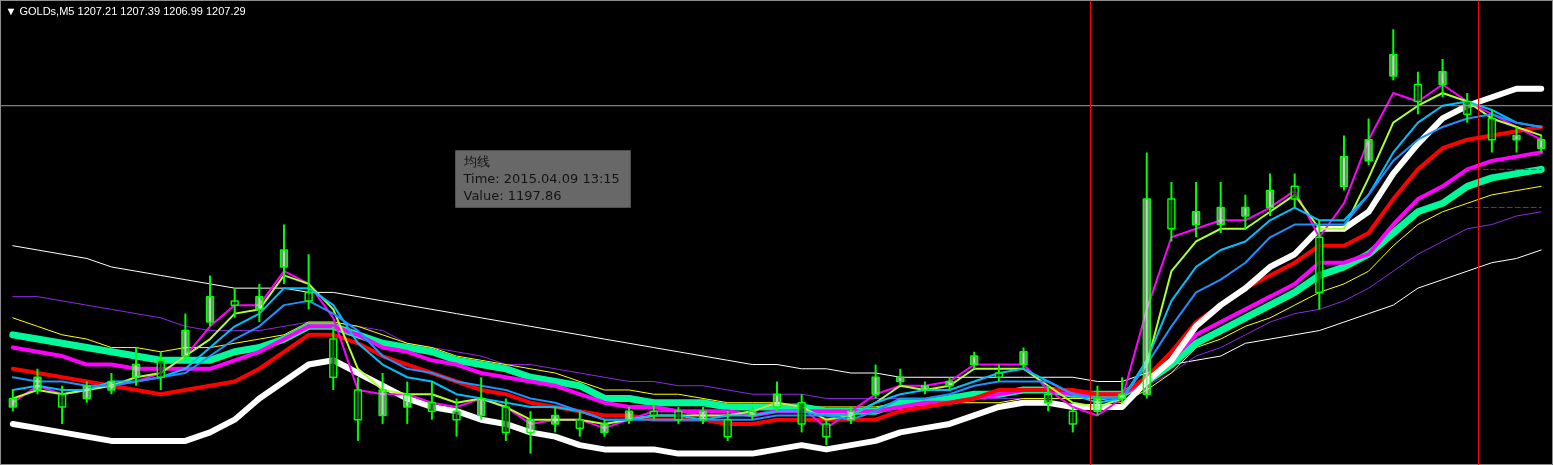  Describe the element at coordinates (512, 195) in the screenshot. I see `annotation: Value: 1197.86` at that location.